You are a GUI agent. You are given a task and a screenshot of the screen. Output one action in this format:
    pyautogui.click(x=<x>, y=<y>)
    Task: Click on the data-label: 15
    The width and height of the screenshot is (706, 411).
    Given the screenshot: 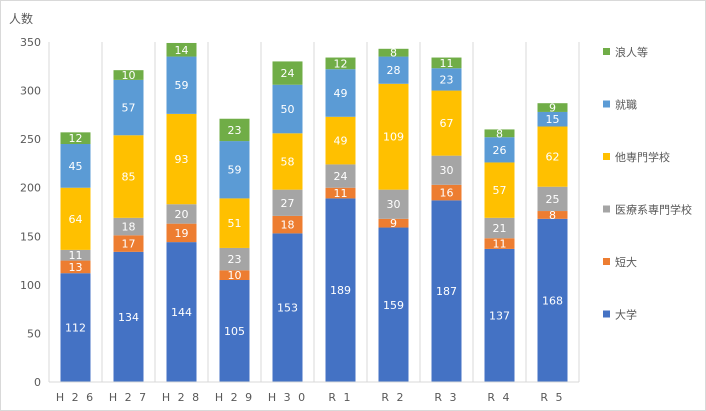 What is the action you would take?
    pyautogui.click(x=553, y=119)
    